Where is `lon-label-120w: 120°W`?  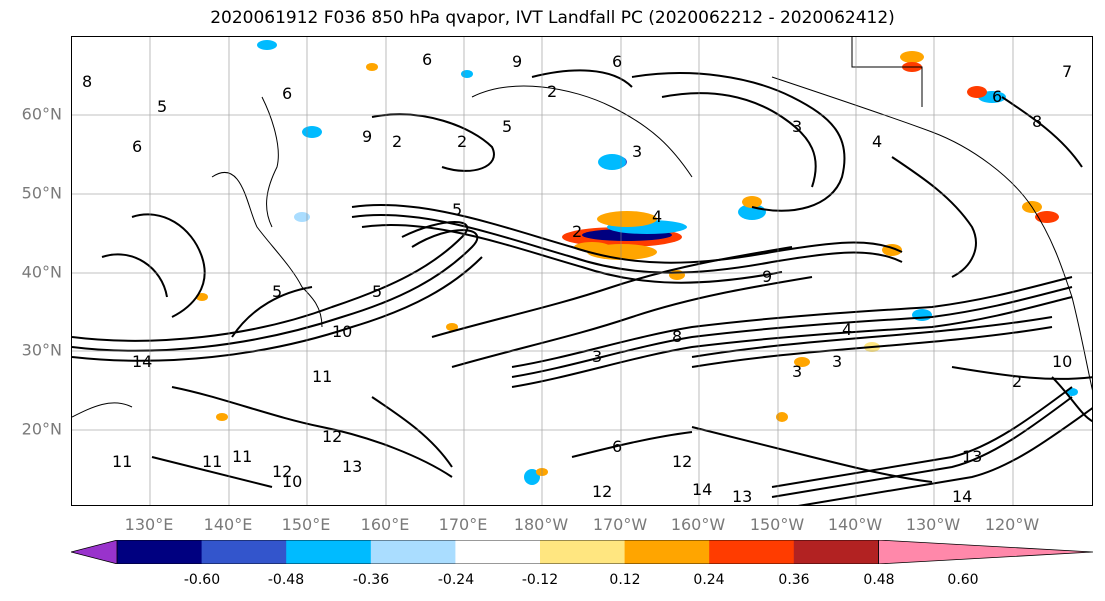 lon-label-120w: 120°W is located at coordinates (1012, 524).